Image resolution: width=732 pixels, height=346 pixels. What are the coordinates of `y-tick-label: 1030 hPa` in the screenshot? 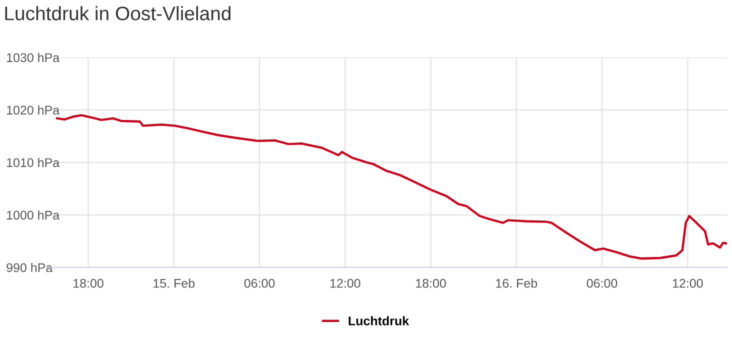 It's located at (33, 57).